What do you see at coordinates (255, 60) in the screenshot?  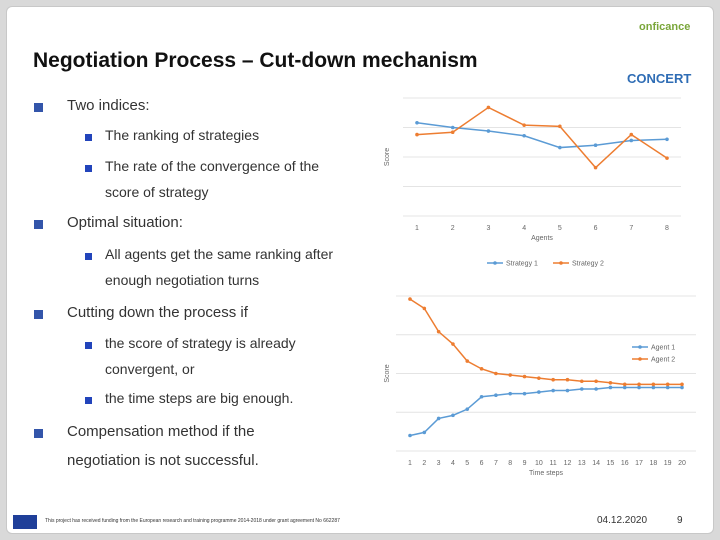 I see `slide-title: Negotiation Process – Cut-down mechanism` at bounding box center [255, 60].